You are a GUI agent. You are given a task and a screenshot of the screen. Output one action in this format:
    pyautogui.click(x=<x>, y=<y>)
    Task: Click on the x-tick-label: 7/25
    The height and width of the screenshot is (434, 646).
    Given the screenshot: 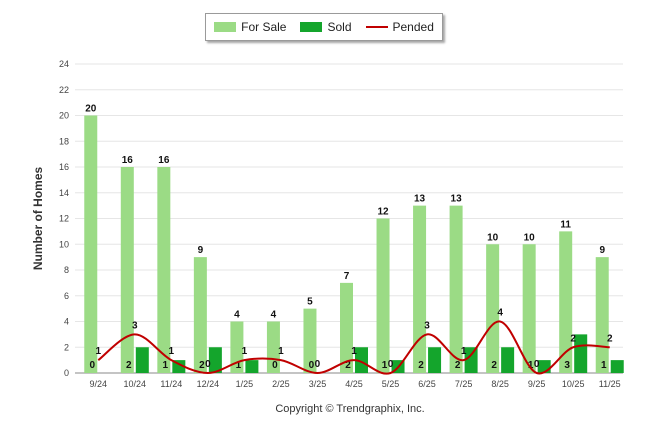 What is the action you would take?
    pyautogui.click(x=464, y=384)
    